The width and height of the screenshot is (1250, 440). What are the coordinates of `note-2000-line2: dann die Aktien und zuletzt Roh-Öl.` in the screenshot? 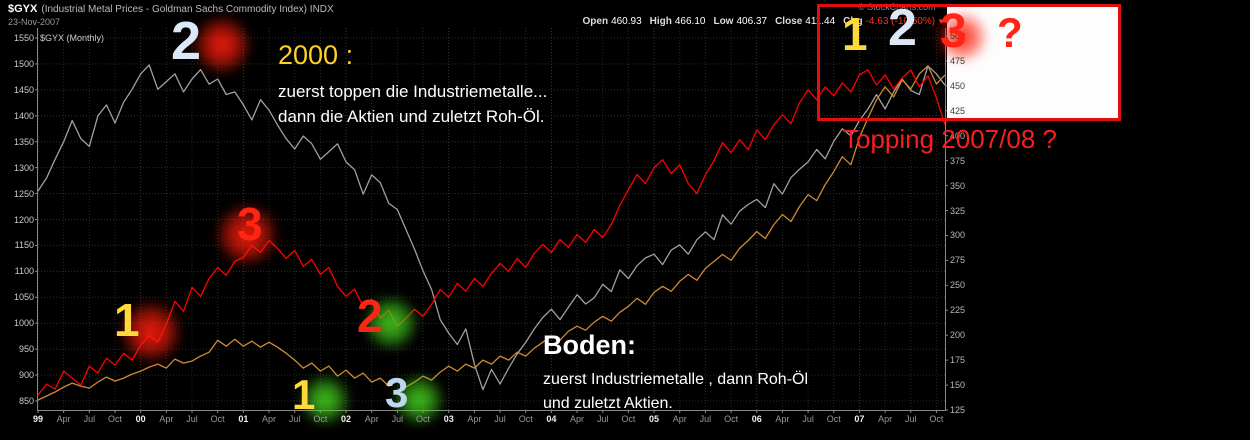 It's located at (411, 116).